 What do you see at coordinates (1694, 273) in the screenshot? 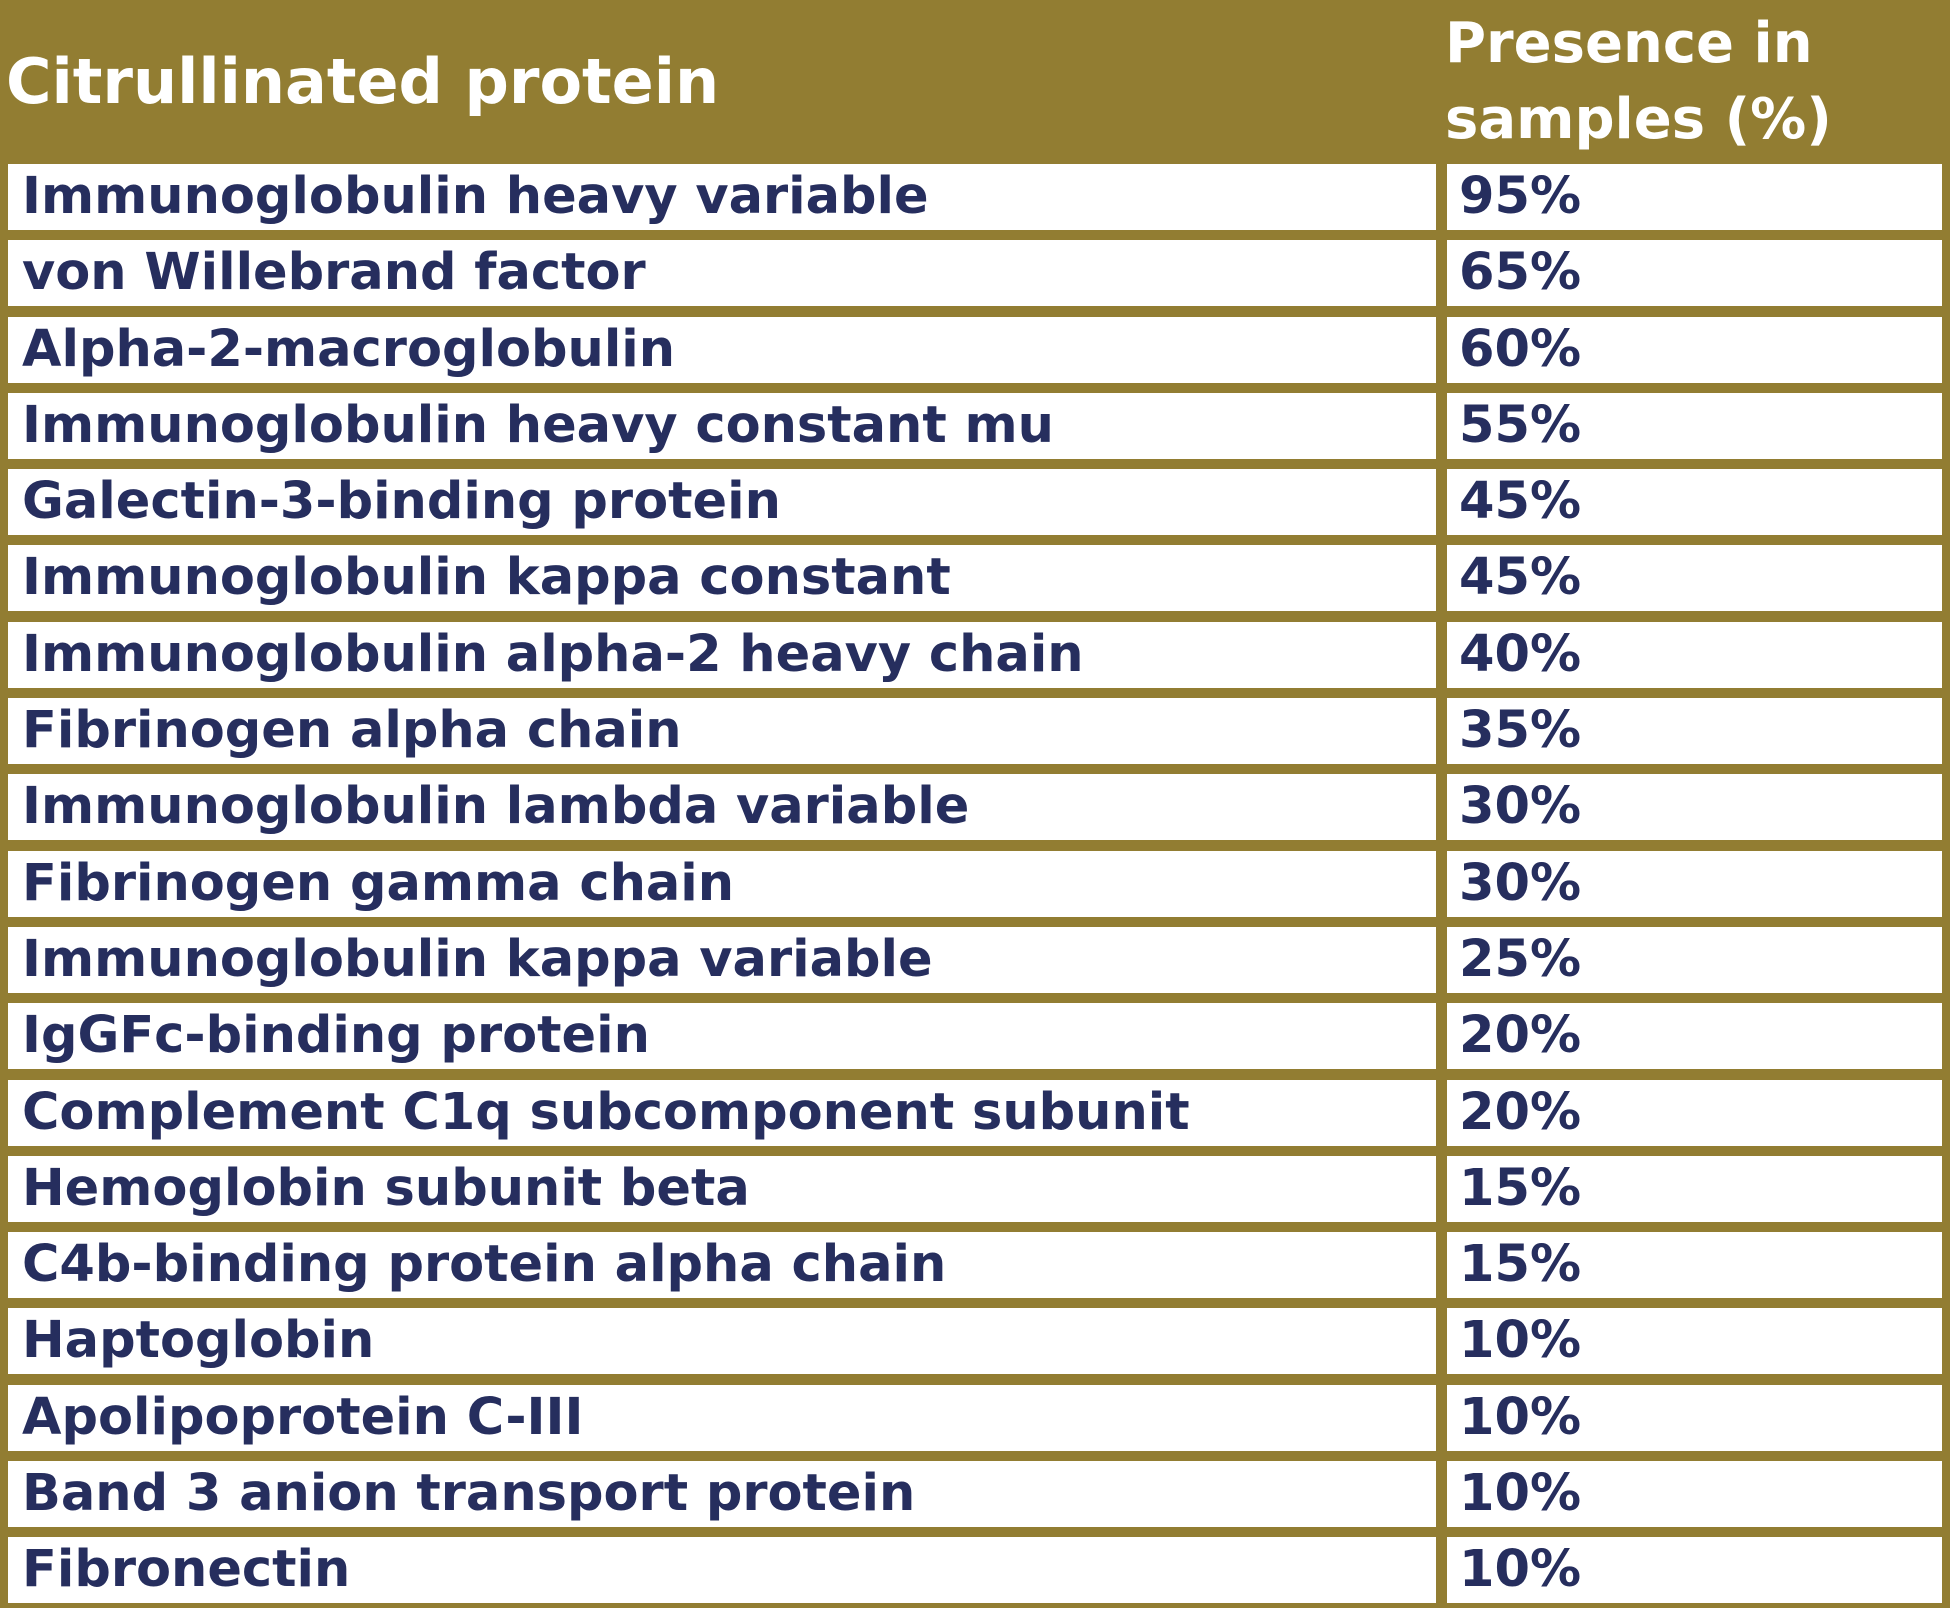
I see `presence-value-cell: 65%` at bounding box center [1694, 273].